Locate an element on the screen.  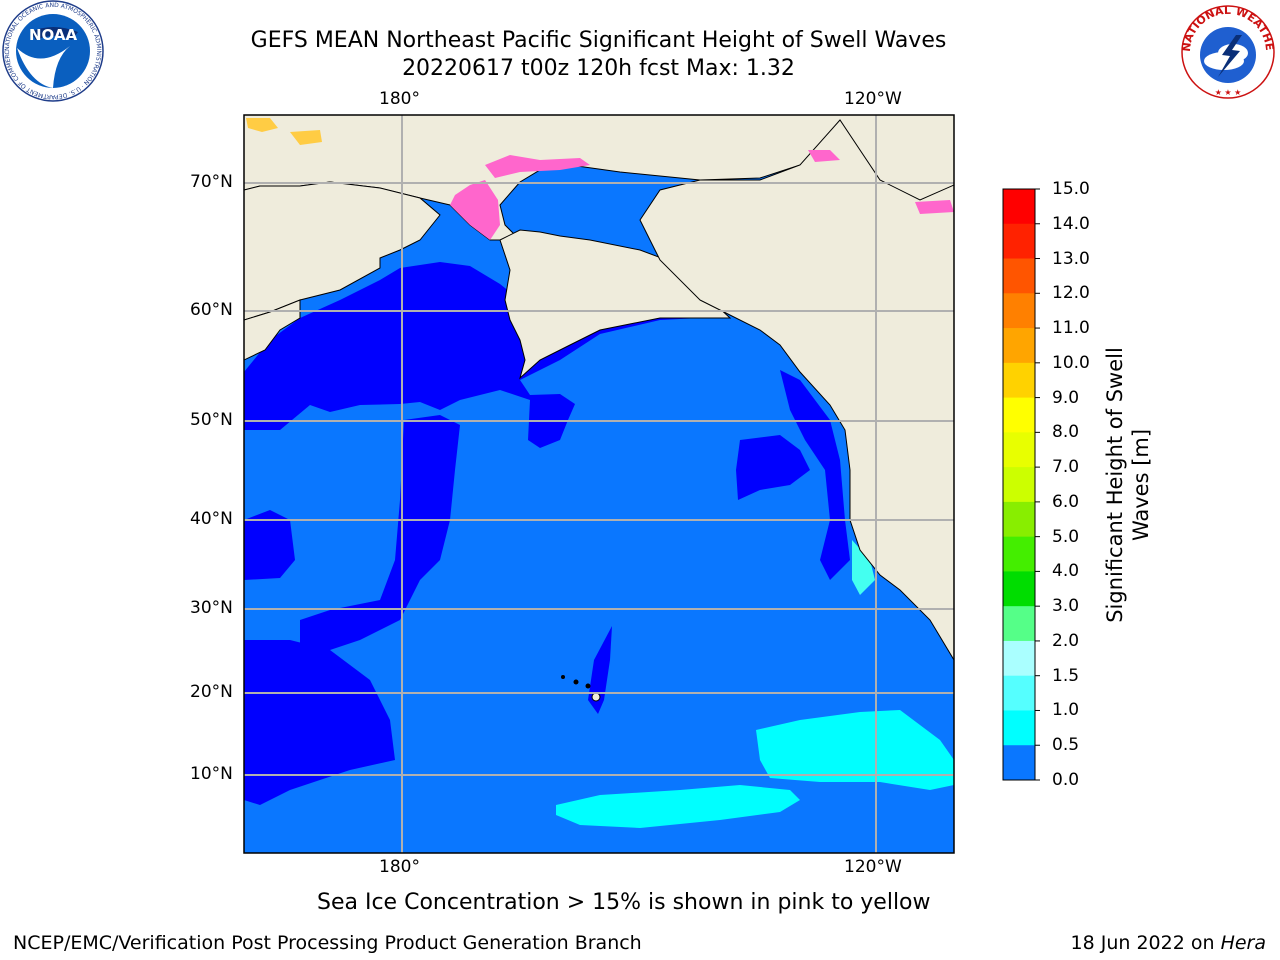
lat-label-30n: 30°N is located at coordinates (211, 608).